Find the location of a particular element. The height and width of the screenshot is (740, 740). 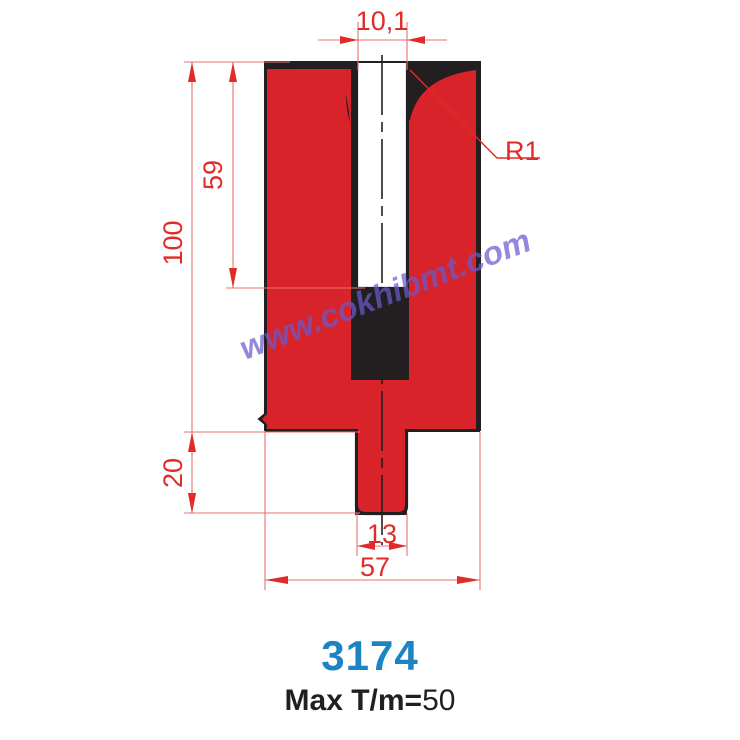

arrow-slot-width-left is located at coordinates (349, 40).